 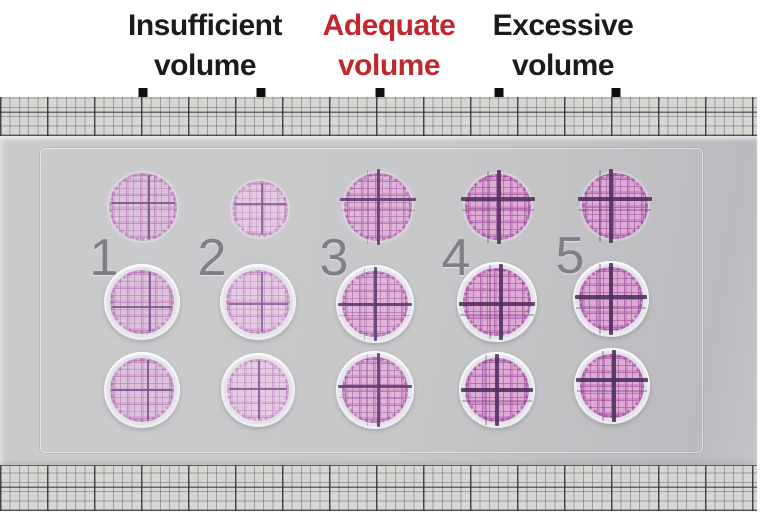 I want to click on well-col1-row2, so click(x=142, y=302).